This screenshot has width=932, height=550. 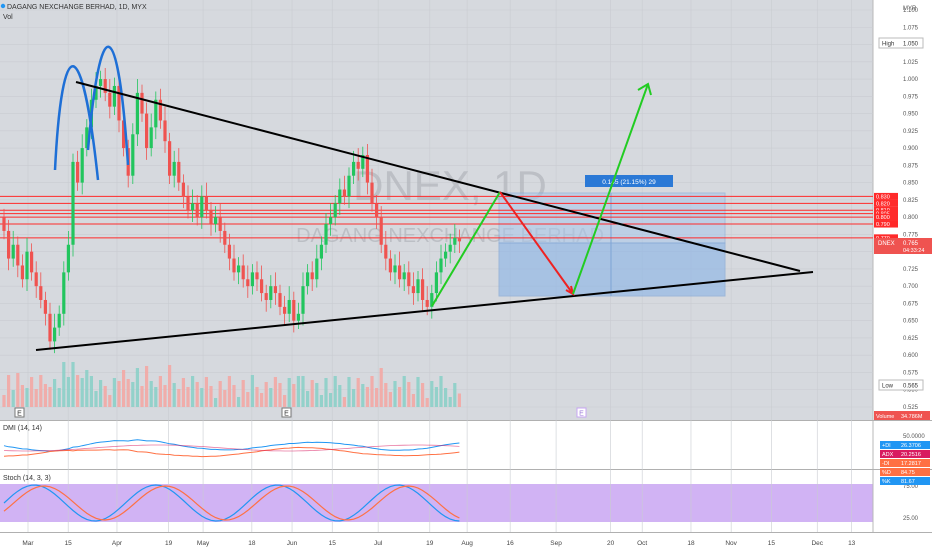 I want to click on svg-text: 0.565, so click(x=911, y=387).